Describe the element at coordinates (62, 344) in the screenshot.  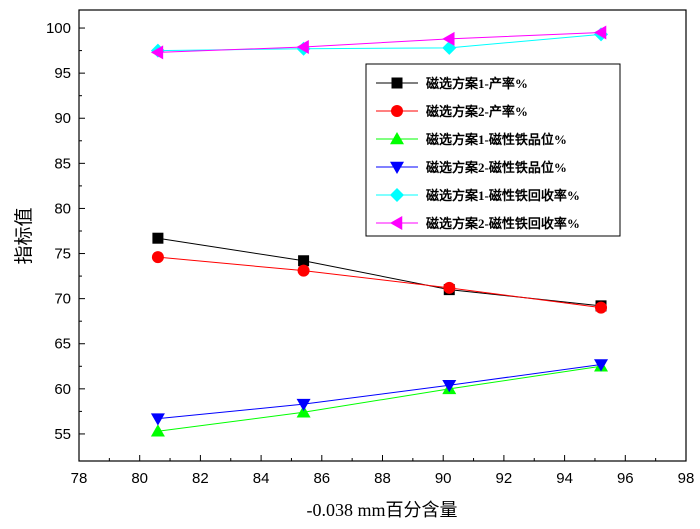
I see `y-tick-label: 65` at that location.